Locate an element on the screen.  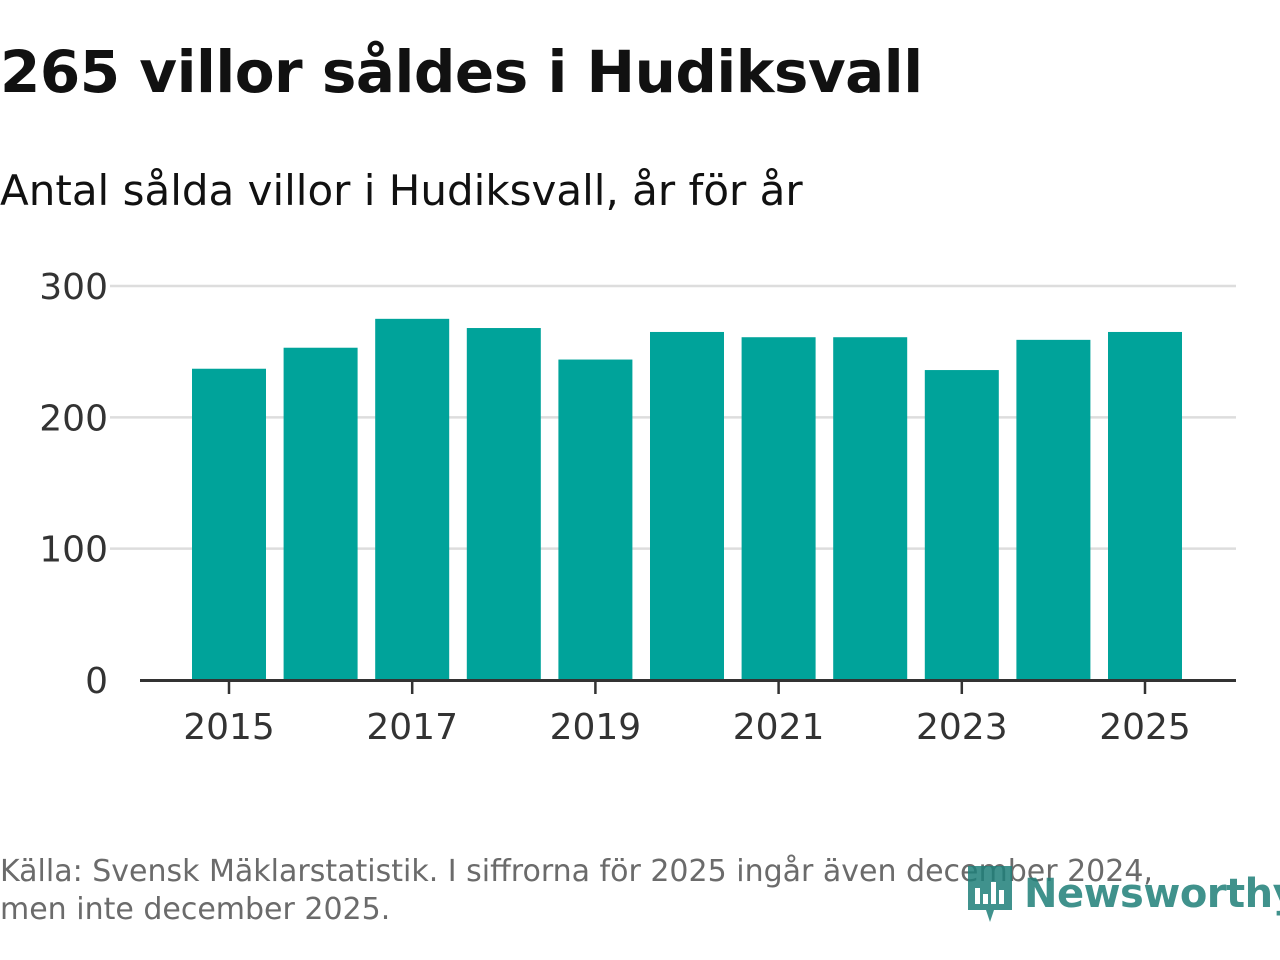
x-tick-label: 2019 is located at coordinates (596, 727).